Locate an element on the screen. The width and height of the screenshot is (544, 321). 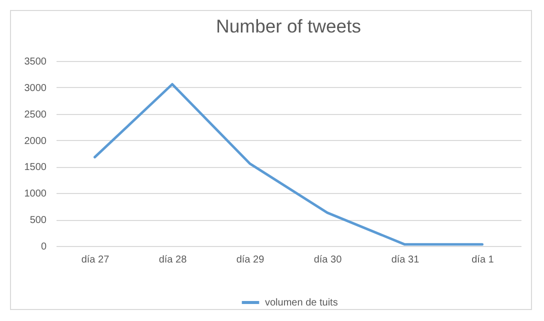
y-tick-label: 2000 is located at coordinates (35, 141).